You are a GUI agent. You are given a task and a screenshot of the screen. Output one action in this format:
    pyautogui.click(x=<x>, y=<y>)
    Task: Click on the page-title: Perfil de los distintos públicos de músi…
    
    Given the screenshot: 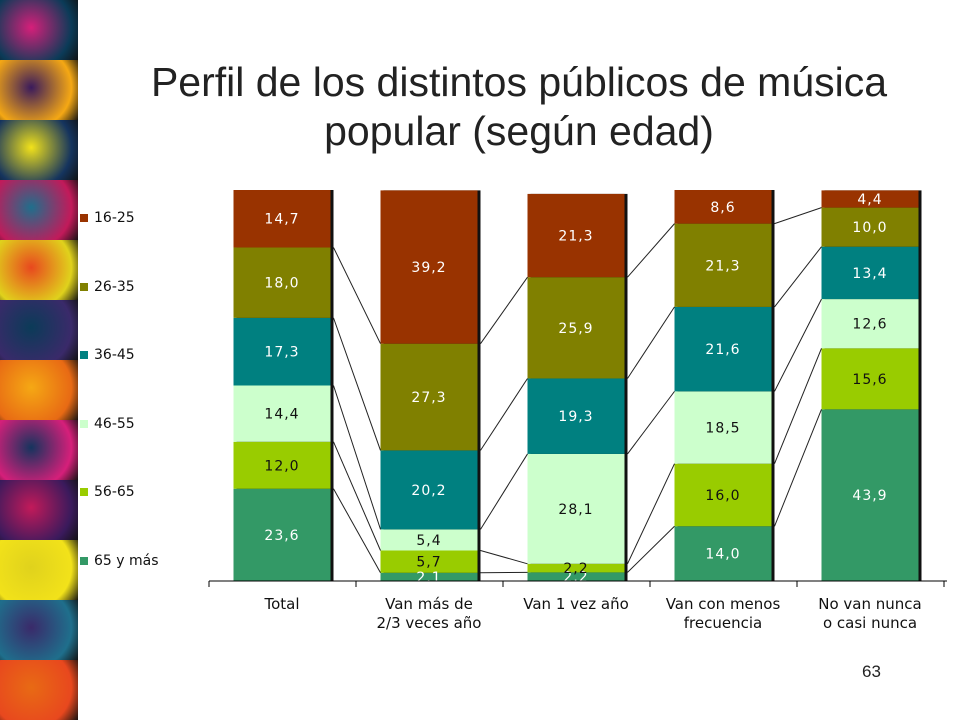 What is the action you would take?
    pyautogui.click(x=519, y=106)
    